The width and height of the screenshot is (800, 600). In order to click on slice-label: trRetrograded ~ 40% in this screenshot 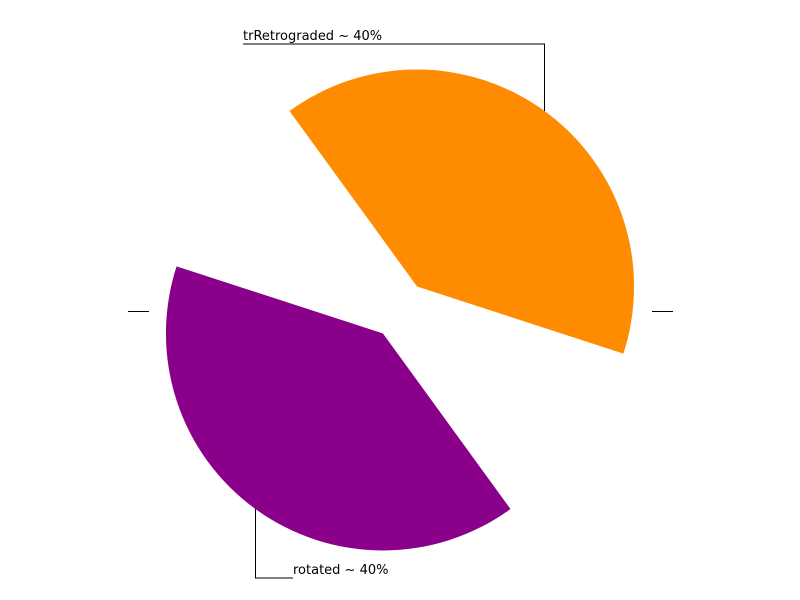, I will do `click(312, 36)`.